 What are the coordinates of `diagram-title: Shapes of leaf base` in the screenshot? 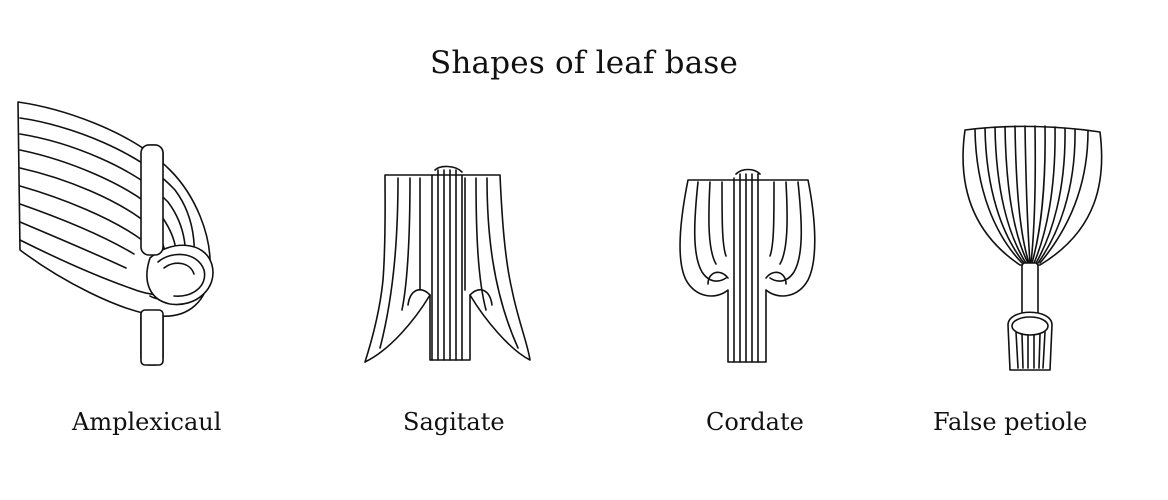 It's located at (584, 63).